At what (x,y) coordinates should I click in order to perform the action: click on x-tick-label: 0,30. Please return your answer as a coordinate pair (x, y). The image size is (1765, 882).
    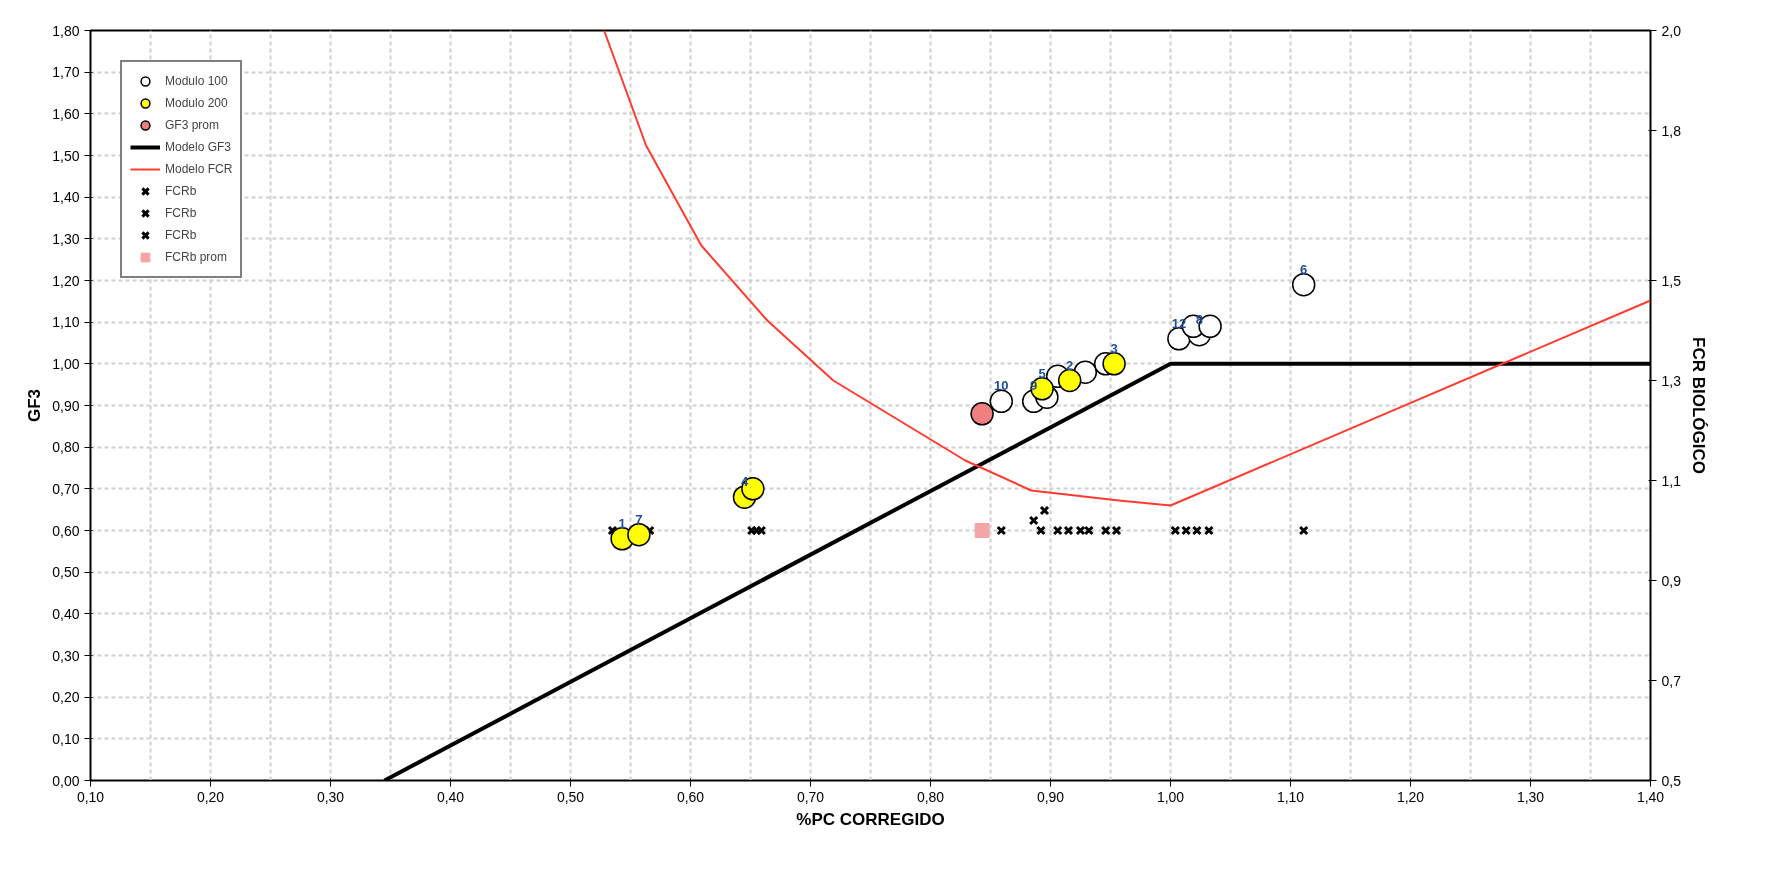
    Looking at the image, I should click on (330, 796).